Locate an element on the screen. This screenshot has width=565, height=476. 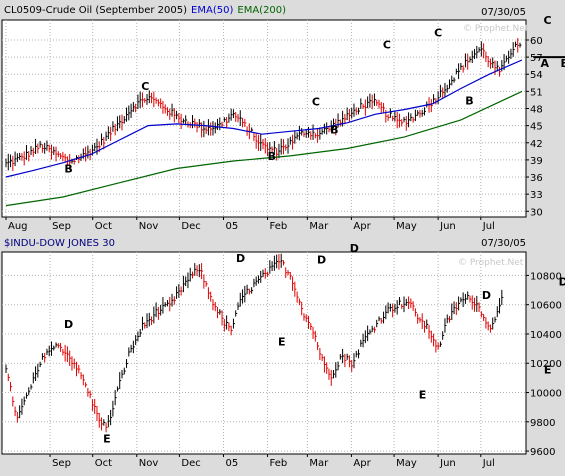
crude-oil-date: 07/30/05 is located at coordinates (503, 12).